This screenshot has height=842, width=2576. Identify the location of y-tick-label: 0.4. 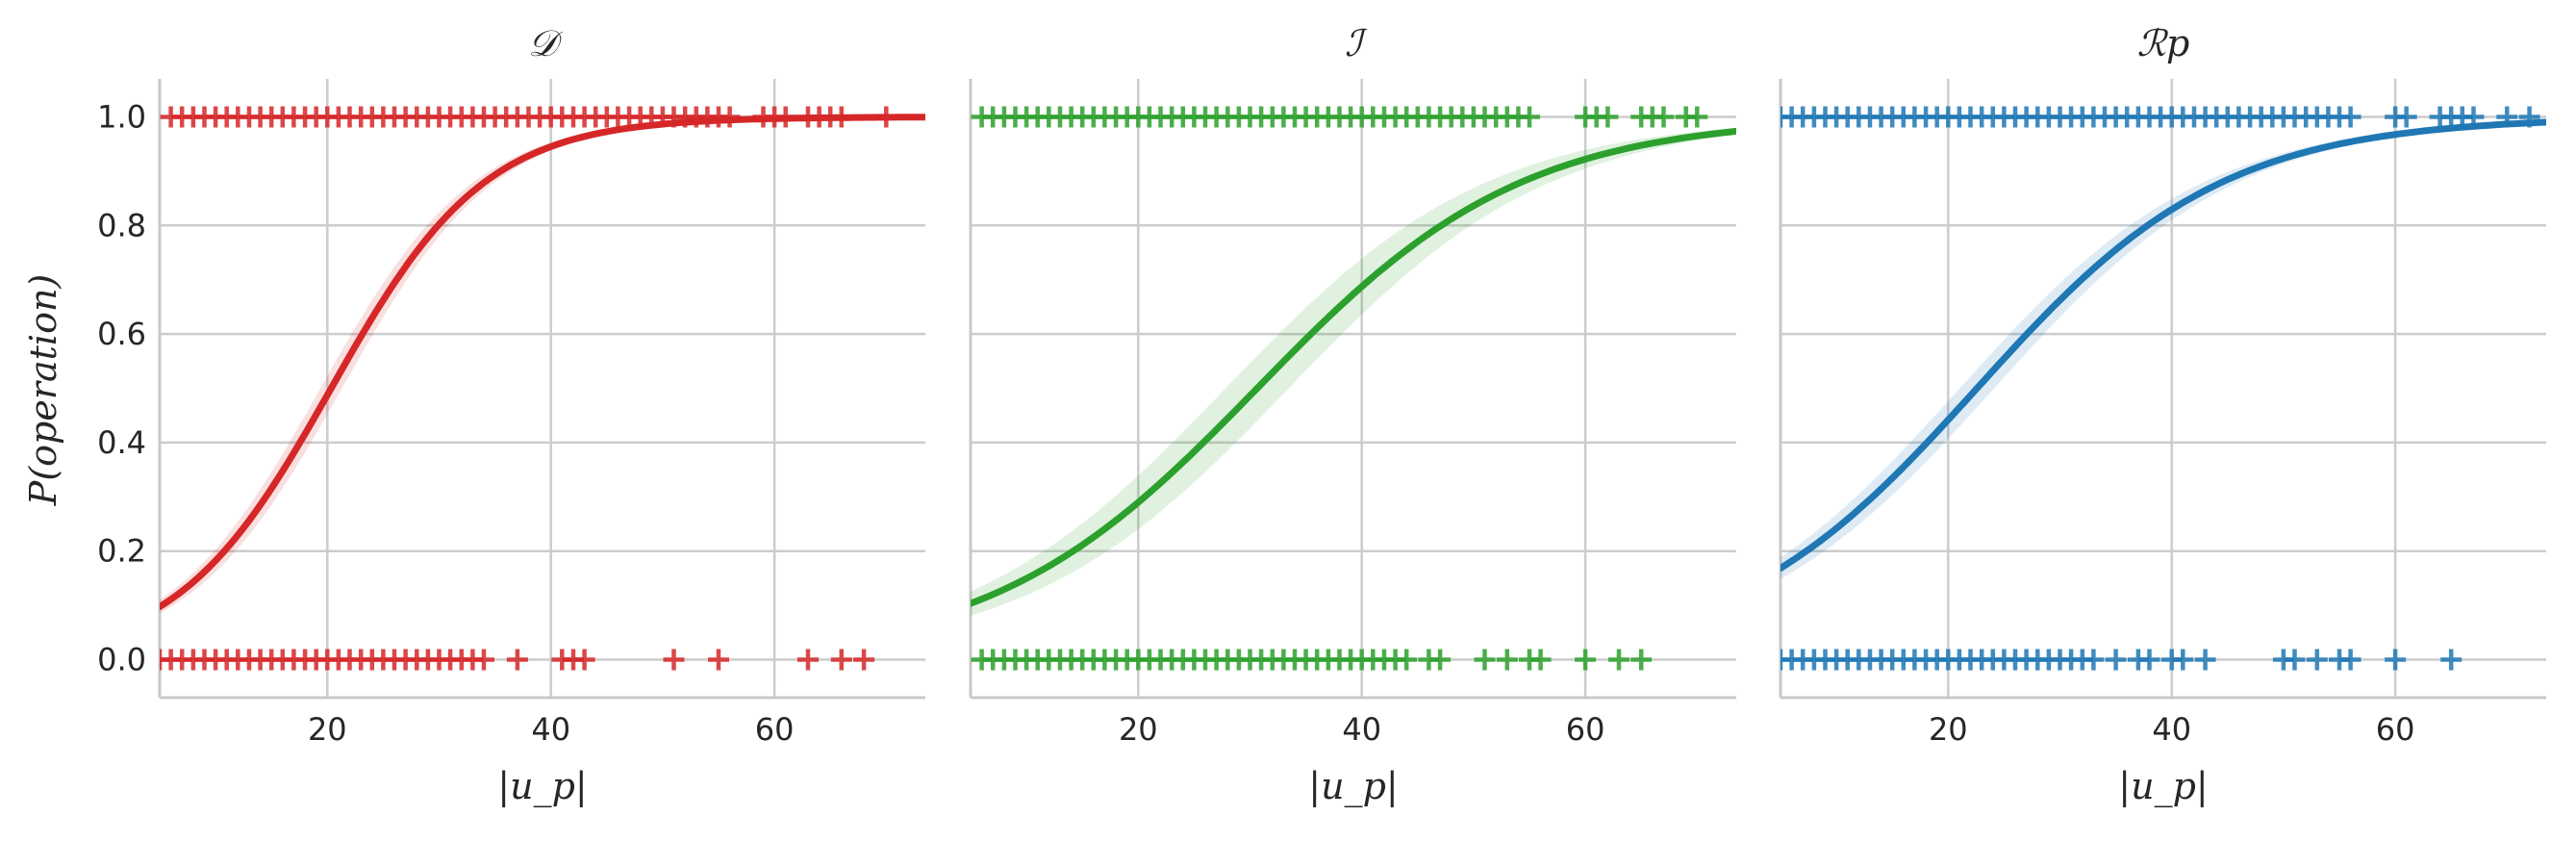
(122, 442).